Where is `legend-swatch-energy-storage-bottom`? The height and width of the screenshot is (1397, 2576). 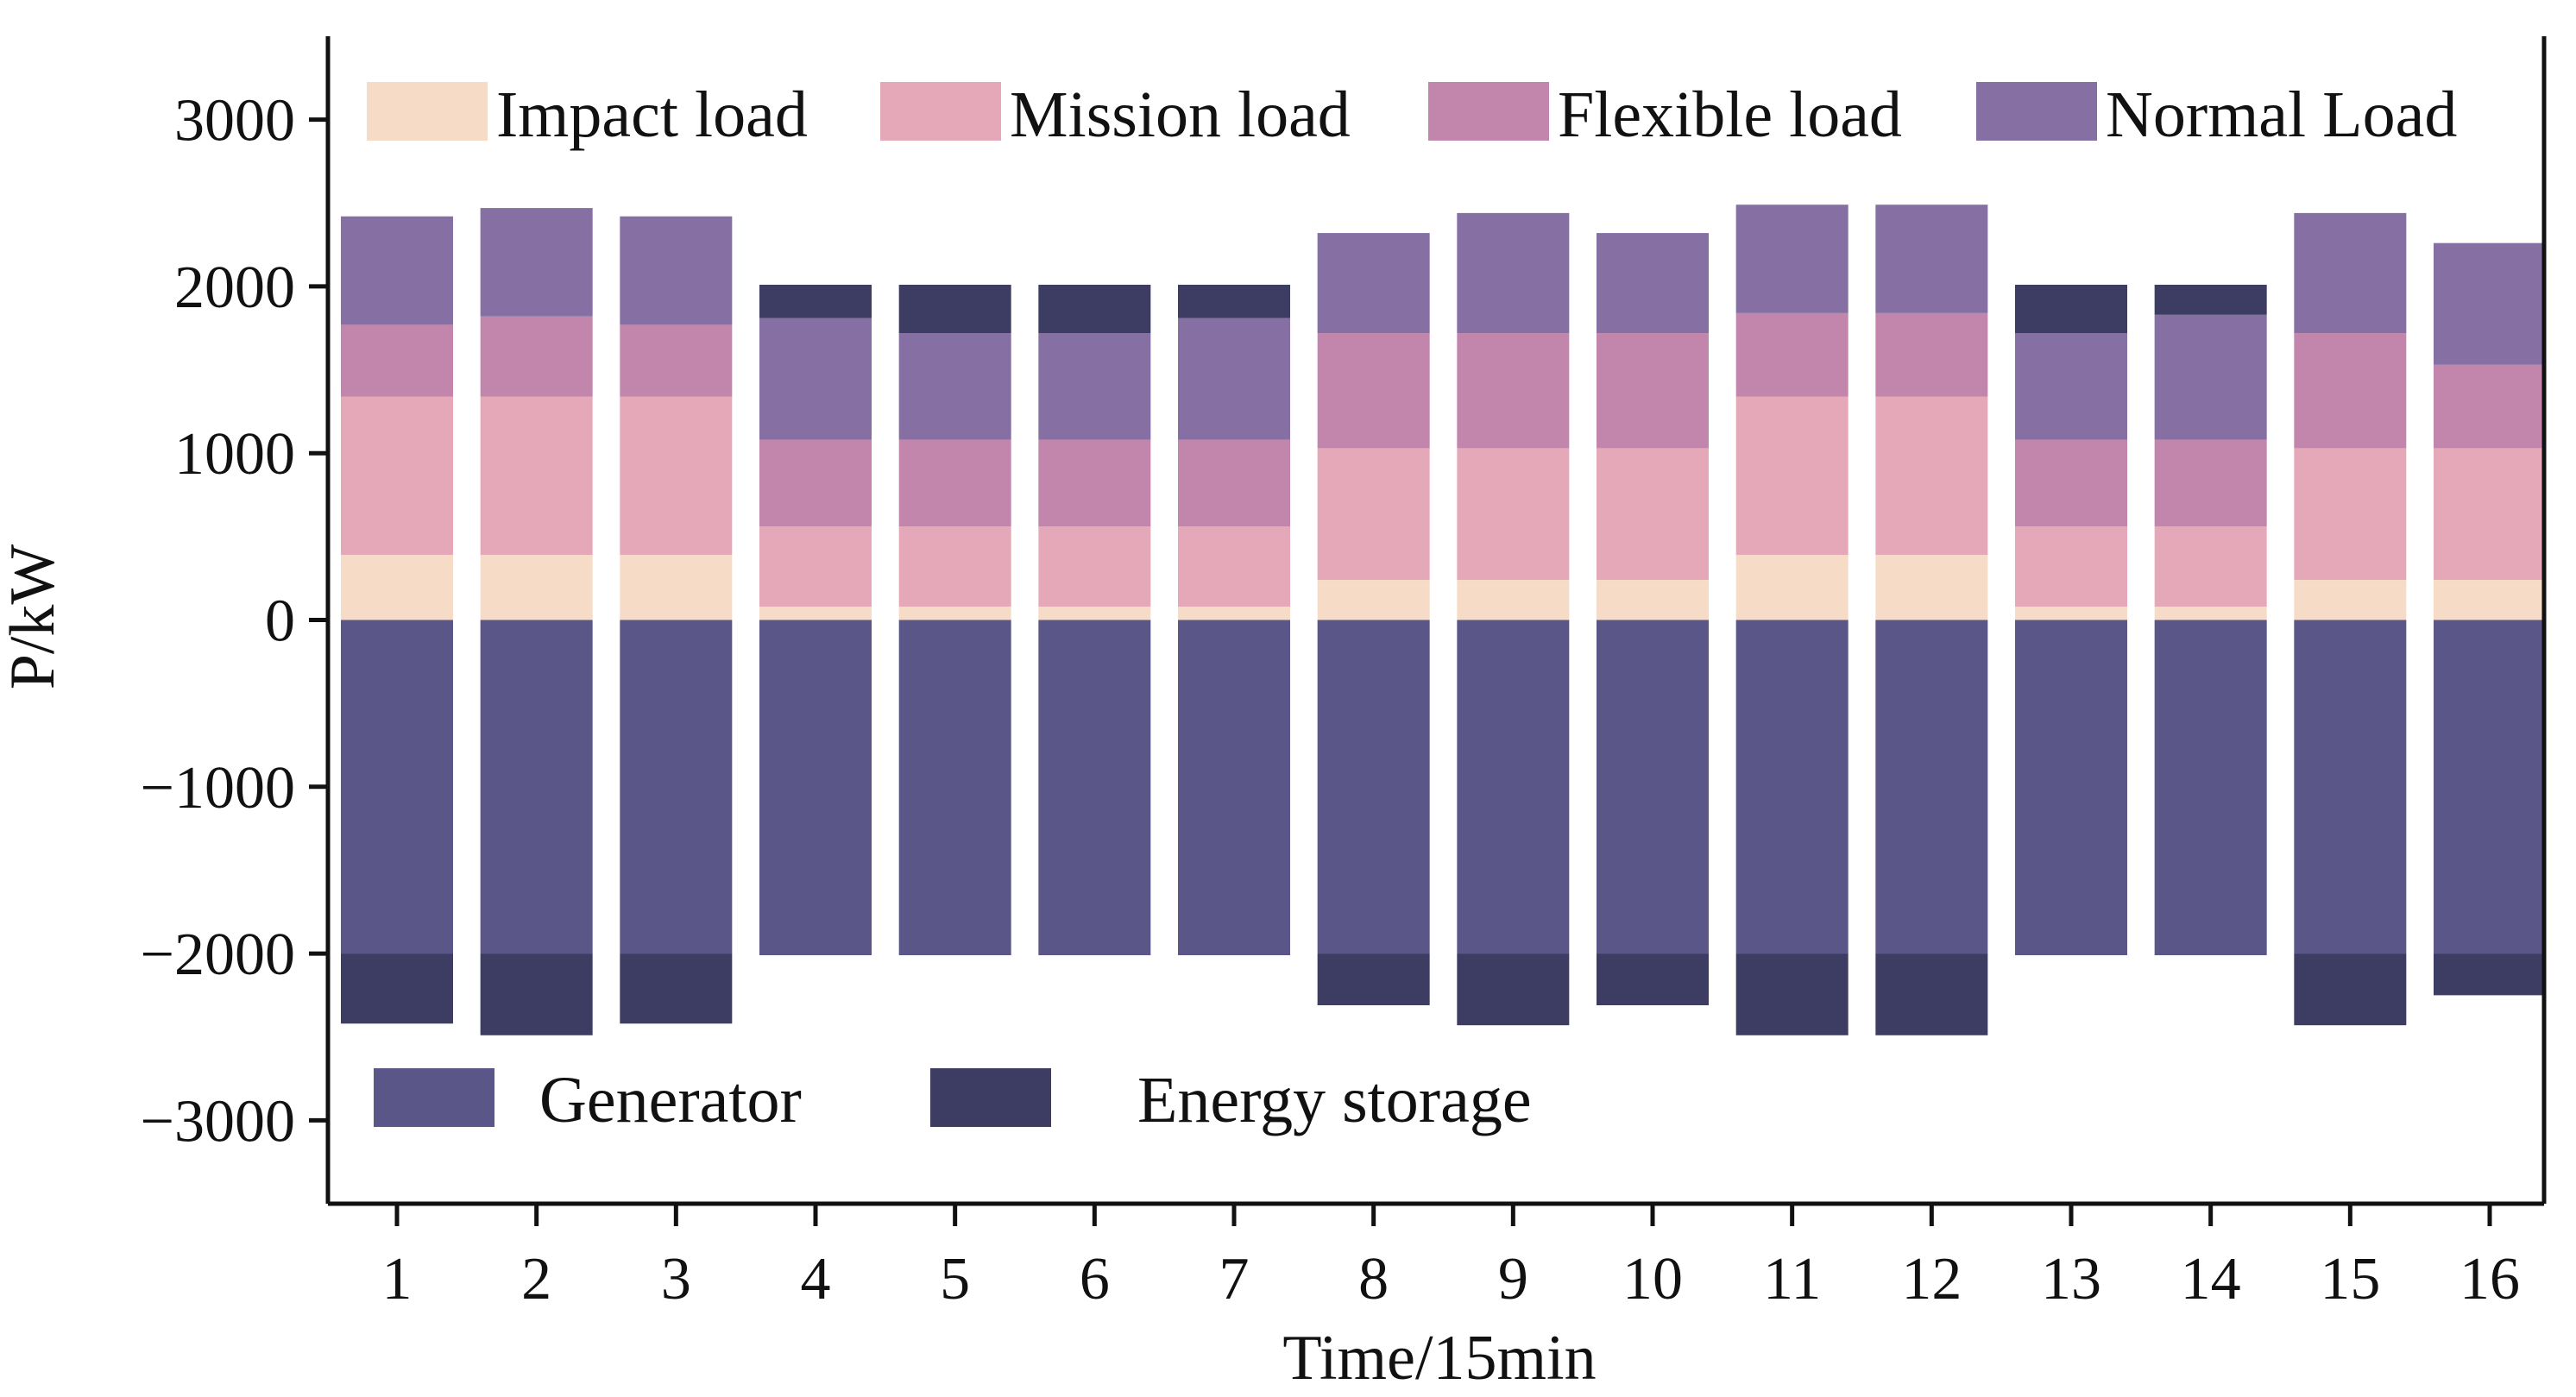 legend-swatch-energy-storage-bottom is located at coordinates (991, 1098).